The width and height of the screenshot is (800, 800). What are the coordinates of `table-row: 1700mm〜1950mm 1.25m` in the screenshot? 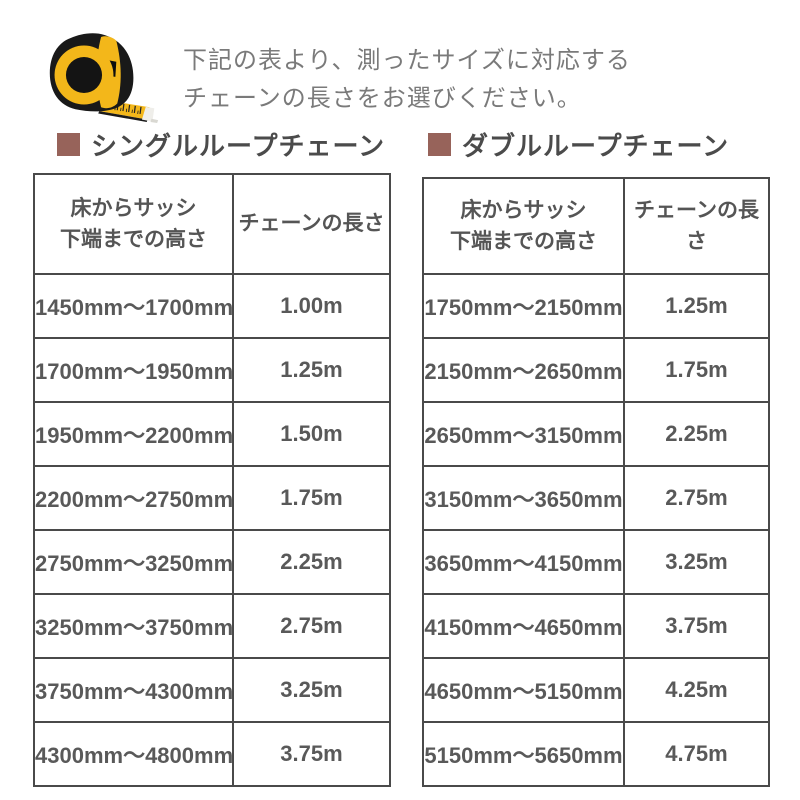 It's located at (212, 370).